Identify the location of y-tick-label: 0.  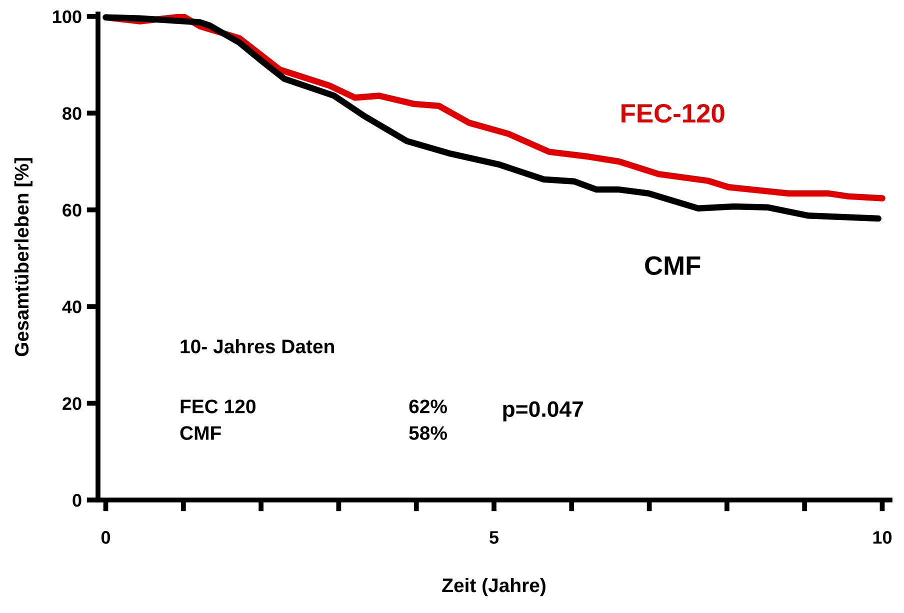
(77, 500).